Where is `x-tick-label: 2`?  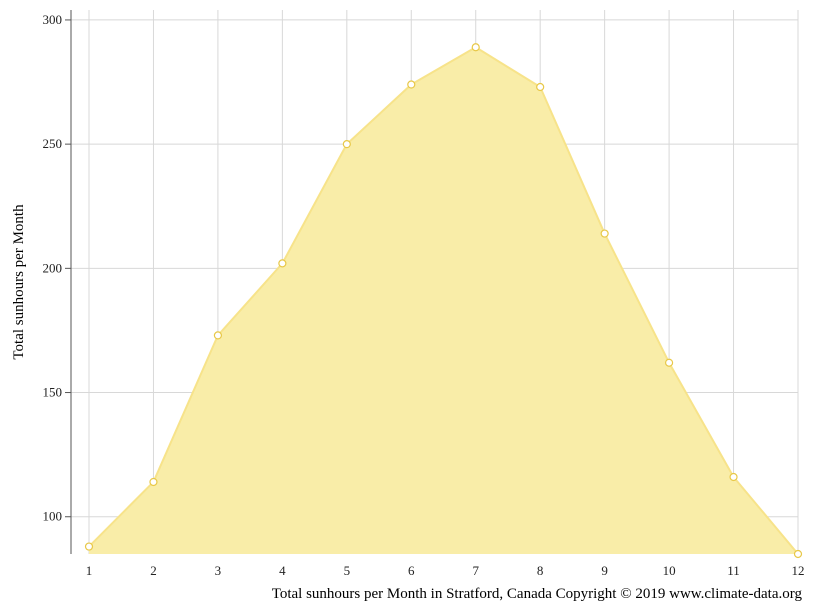
x-tick-label: 2 is located at coordinates (153, 570).